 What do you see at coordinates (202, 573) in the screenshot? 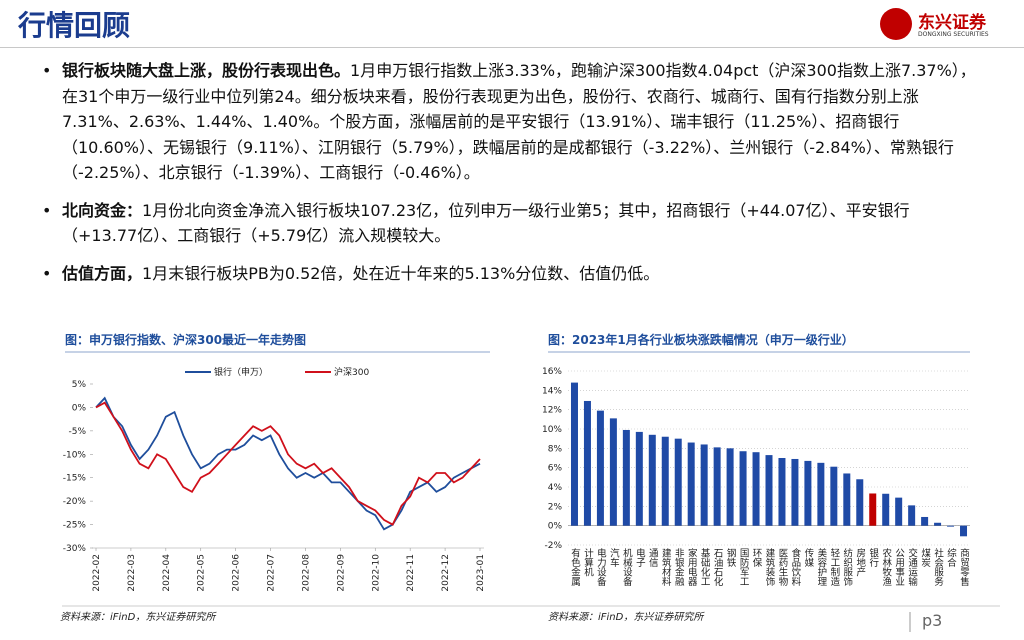
I see `x-tick-label: 2022-05` at bounding box center [202, 573].